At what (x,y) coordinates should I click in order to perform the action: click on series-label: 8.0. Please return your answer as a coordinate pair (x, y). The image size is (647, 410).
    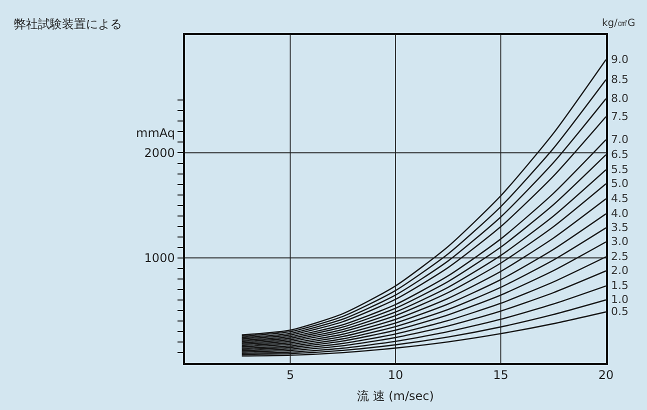
    Looking at the image, I should click on (619, 98).